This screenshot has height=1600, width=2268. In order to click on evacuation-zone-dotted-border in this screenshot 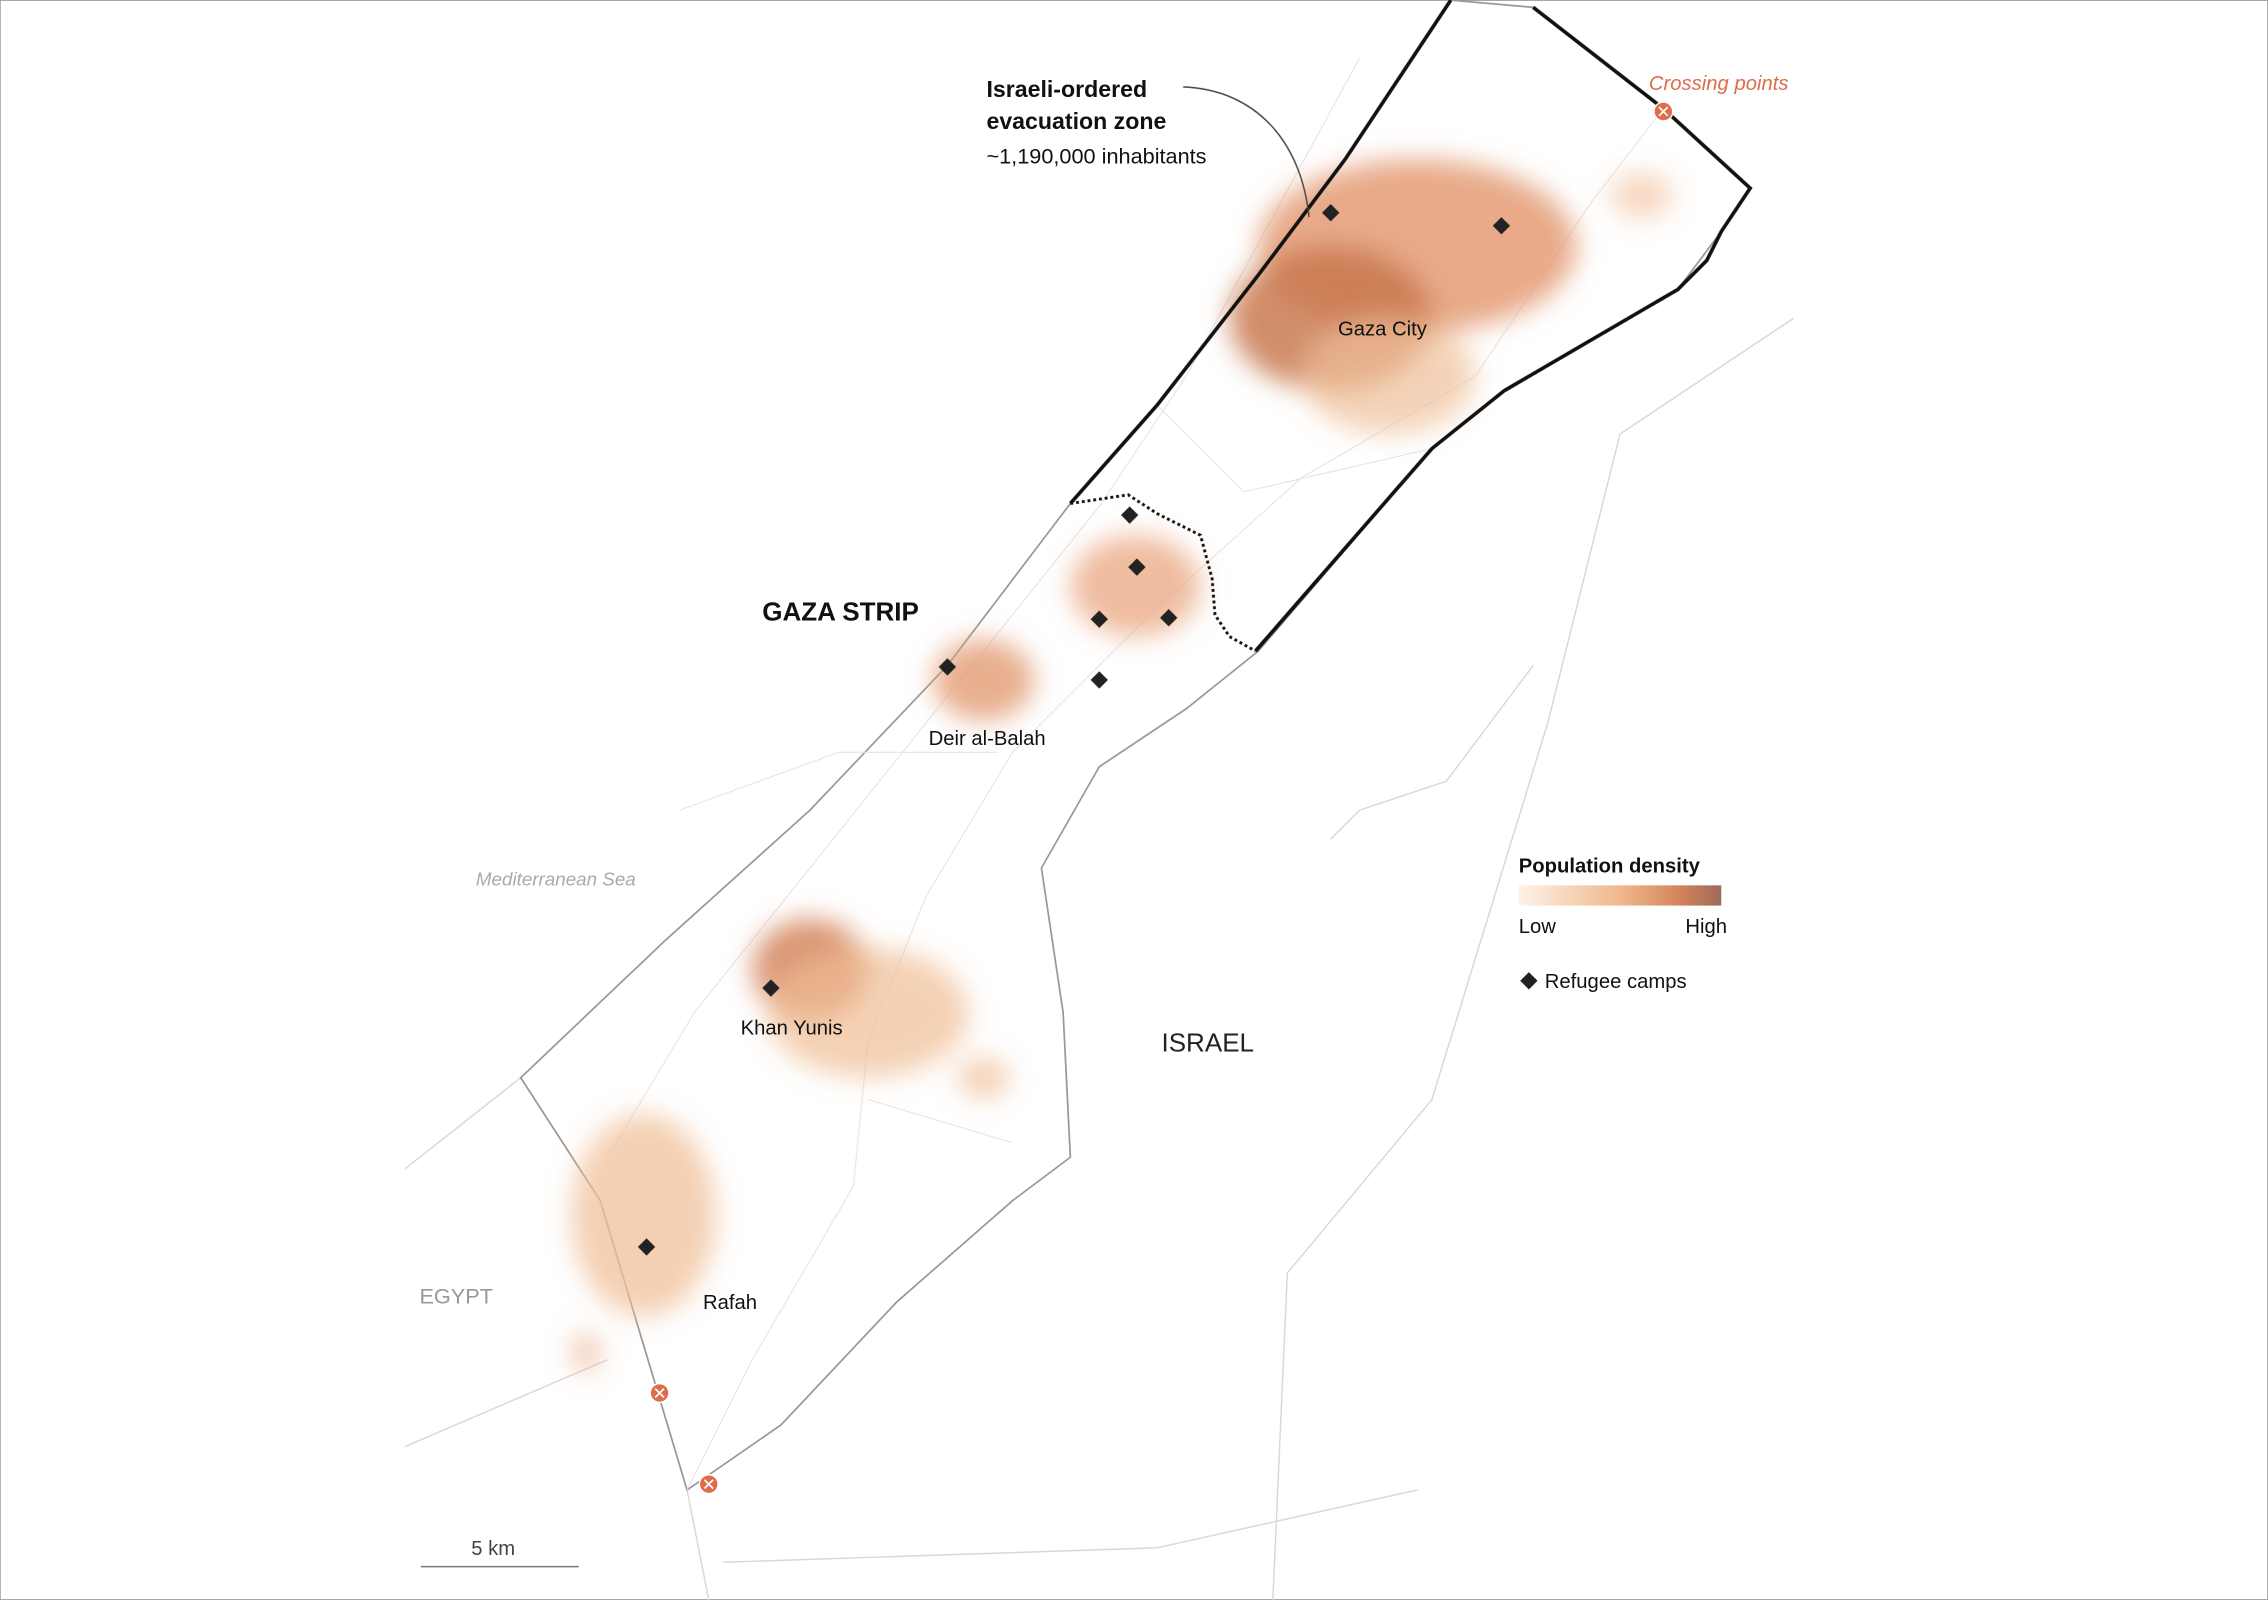, I will do `click(1163, 573)`.